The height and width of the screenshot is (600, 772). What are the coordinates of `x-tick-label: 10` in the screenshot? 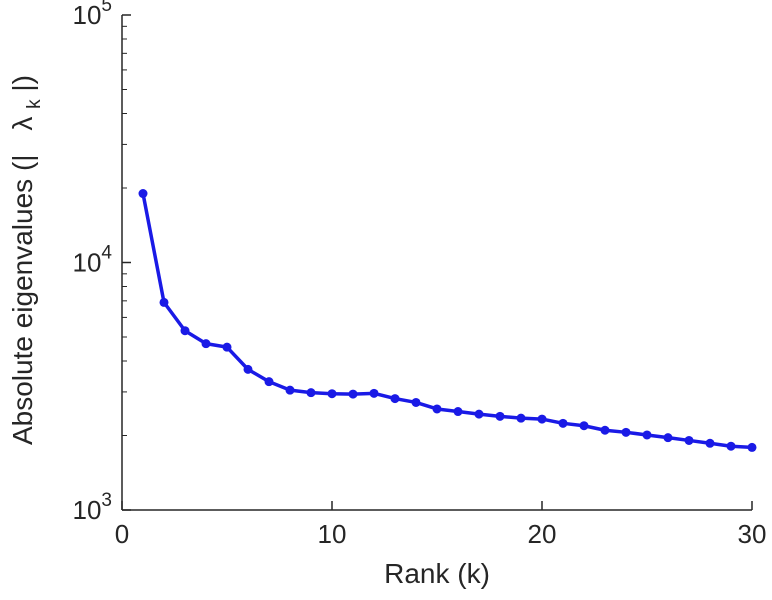 It's located at (332, 534).